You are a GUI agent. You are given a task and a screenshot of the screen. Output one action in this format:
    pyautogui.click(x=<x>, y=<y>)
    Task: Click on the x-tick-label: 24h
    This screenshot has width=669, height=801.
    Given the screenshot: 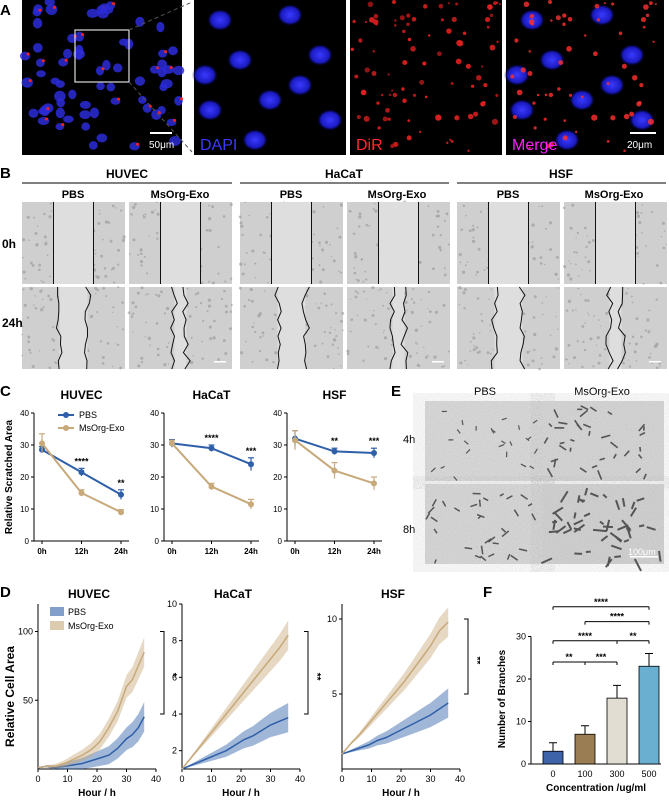 What is the action you would take?
    pyautogui.click(x=121, y=551)
    